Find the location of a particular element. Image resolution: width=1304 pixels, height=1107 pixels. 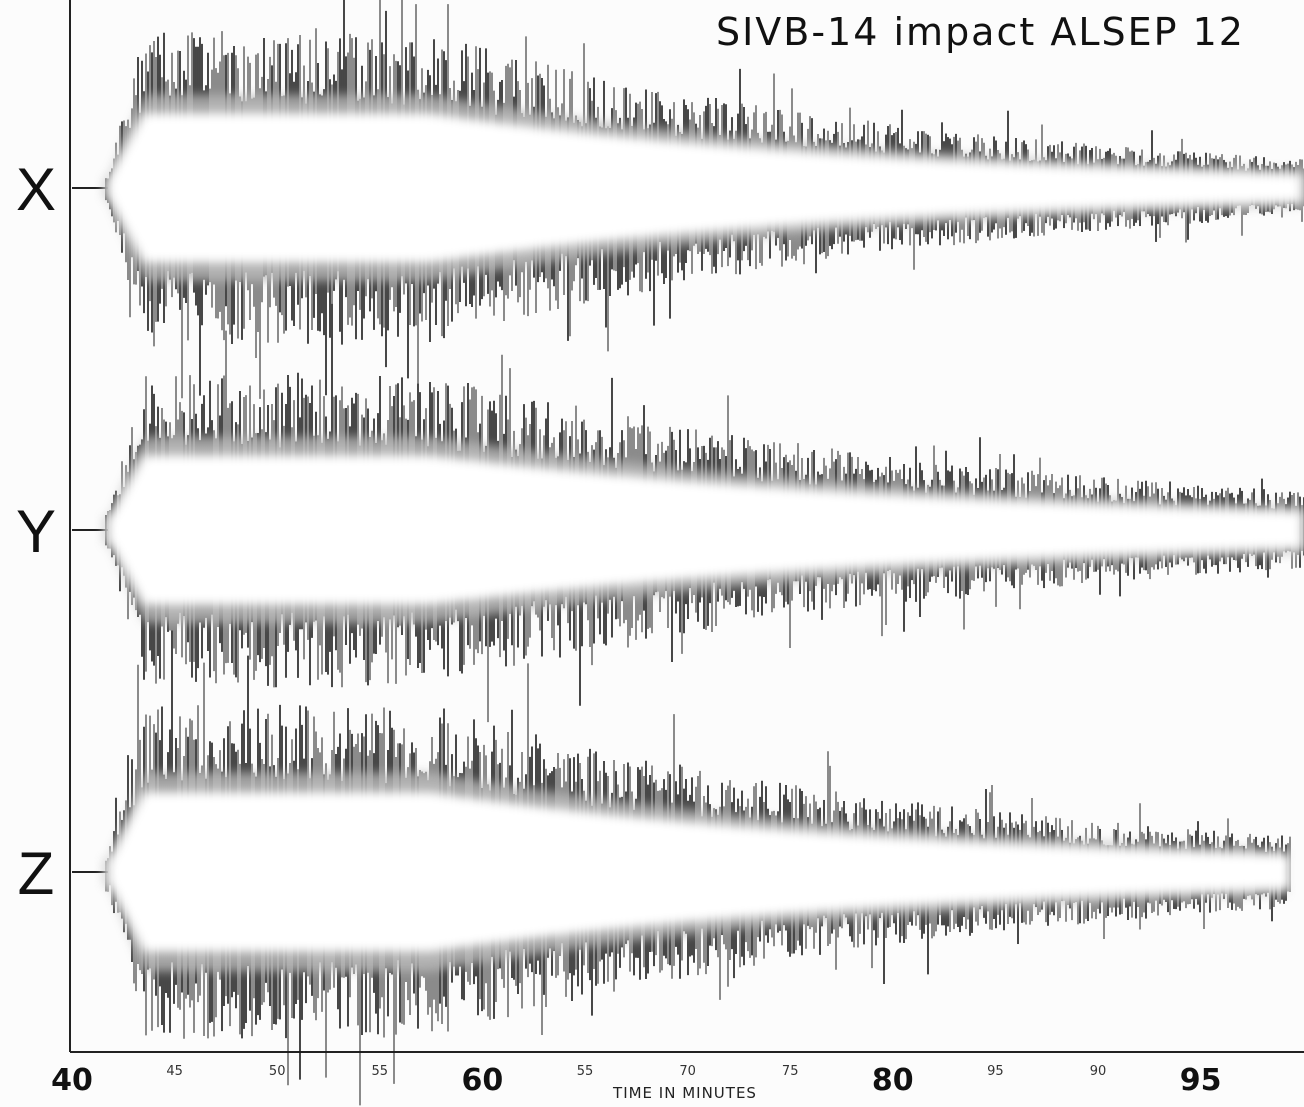

minor-tick-label: 50 is located at coordinates (277, 1071).